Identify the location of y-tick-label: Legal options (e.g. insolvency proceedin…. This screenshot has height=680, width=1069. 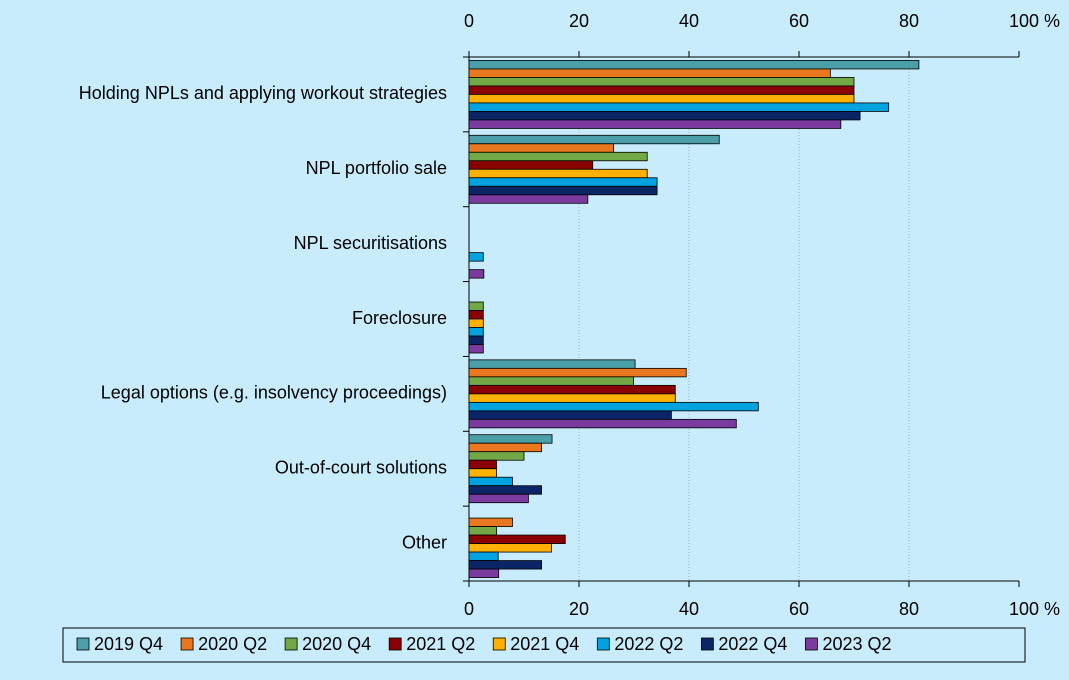
(274, 393).